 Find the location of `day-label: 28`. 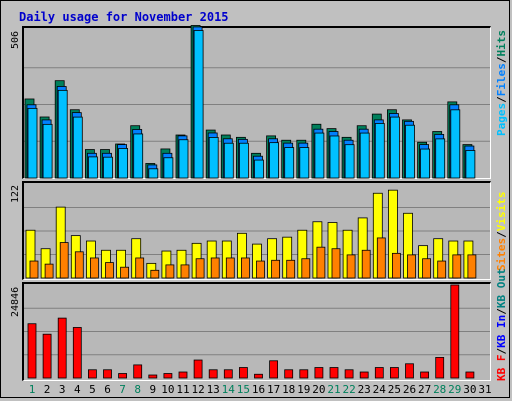

day-label: 28 is located at coordinates (440, 389).